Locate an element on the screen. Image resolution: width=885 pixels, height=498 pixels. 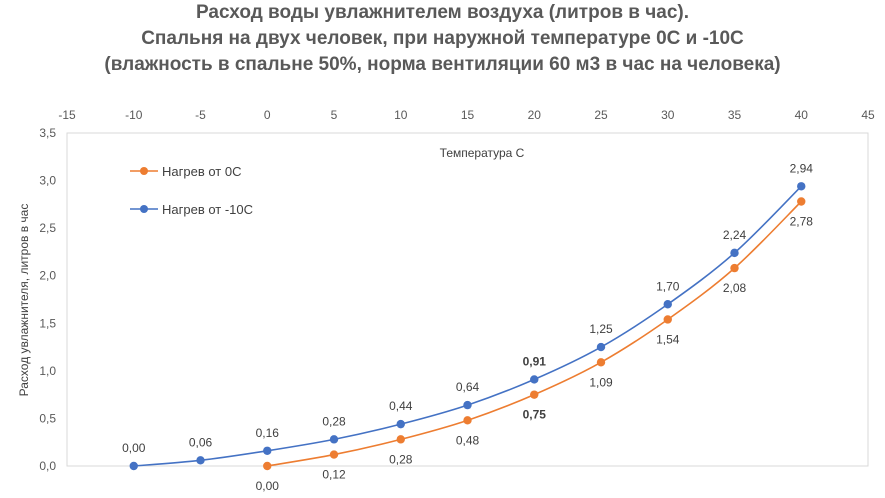
y-tick-label: 3,0 is located at coordinates (47, 181).